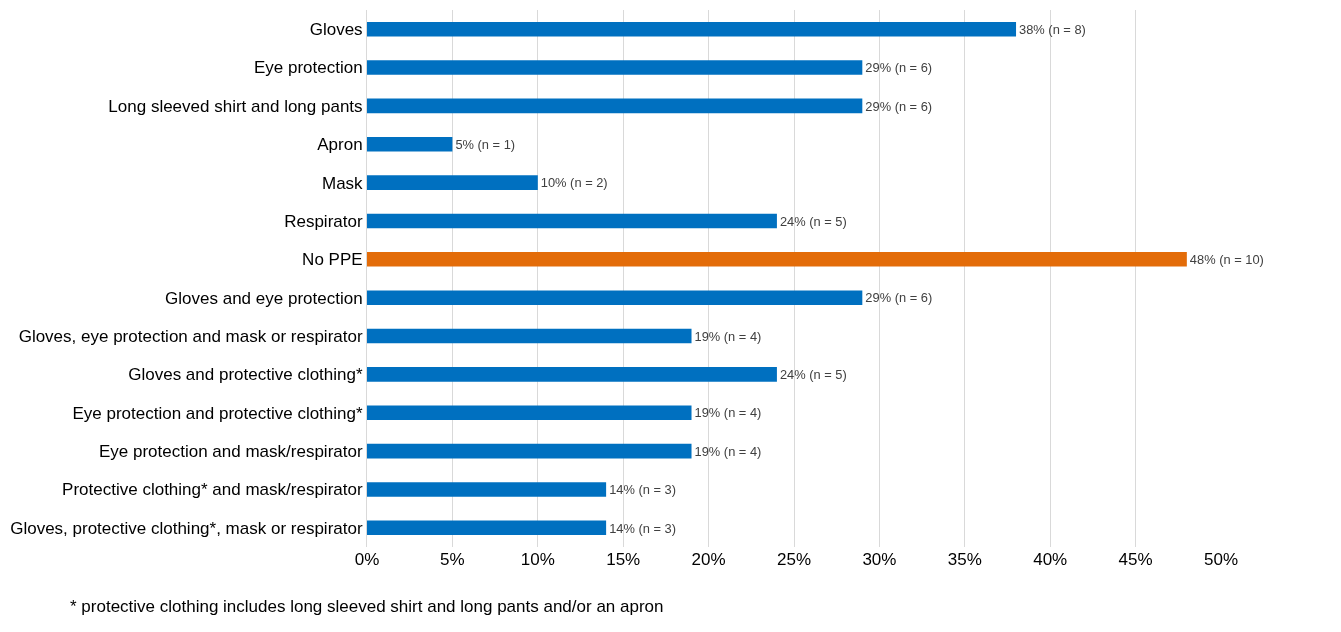 The image size is (1341, 632). What do you see at coordinates (230, 452) in the screenshot?
I see `y-tick-label: Eye protection and mask/respirator` at bounding box center [230, 452].